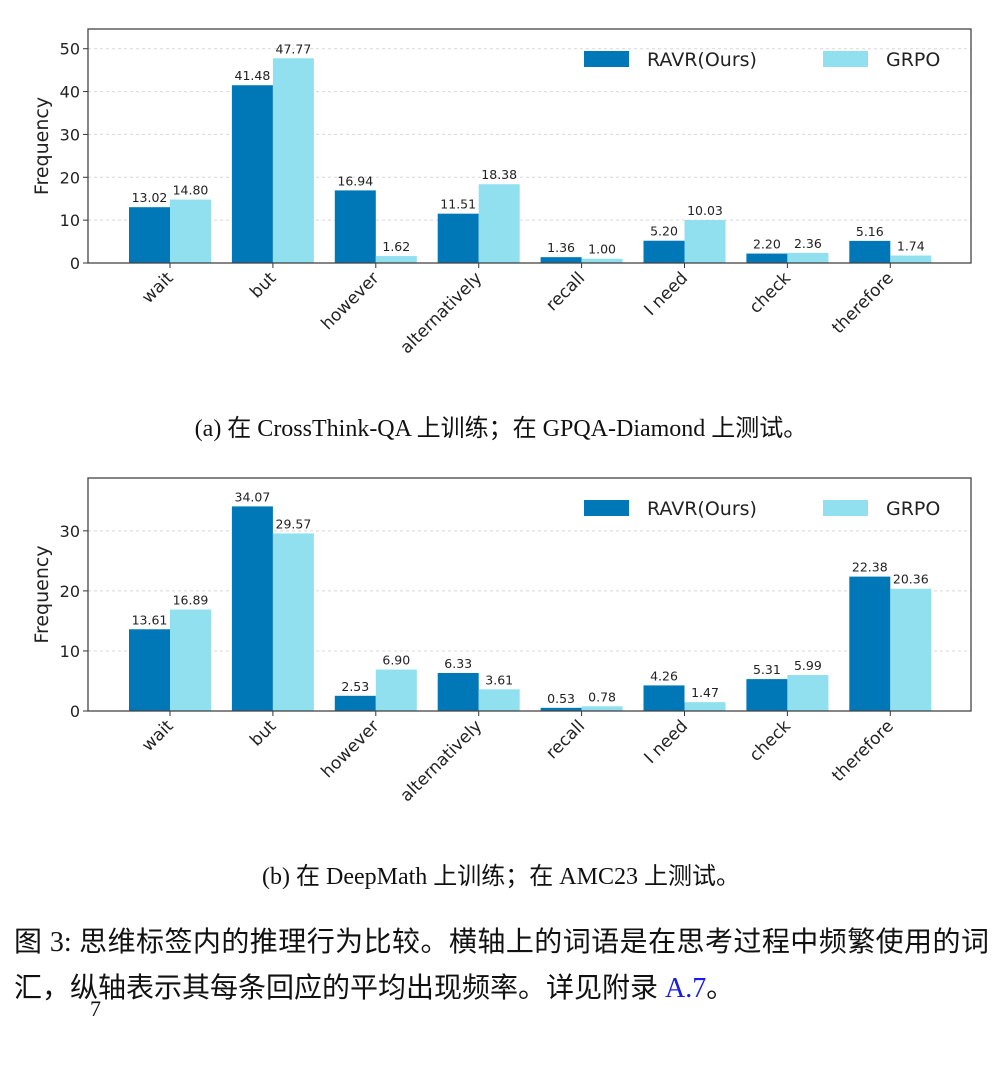  I want to click on data-label: 1.62, so click(396, 246).